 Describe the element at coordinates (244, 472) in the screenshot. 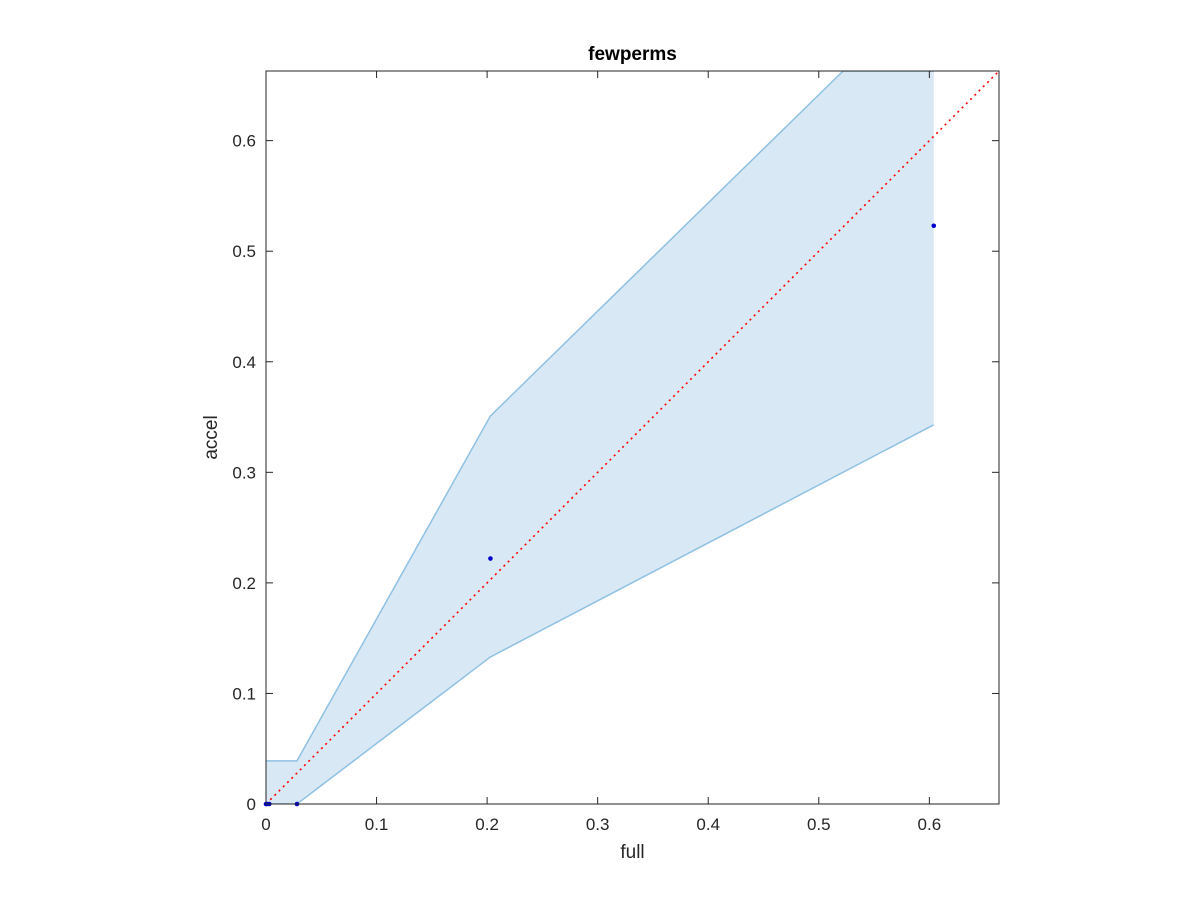

I see `y-tick-label: 0.3` at that location.